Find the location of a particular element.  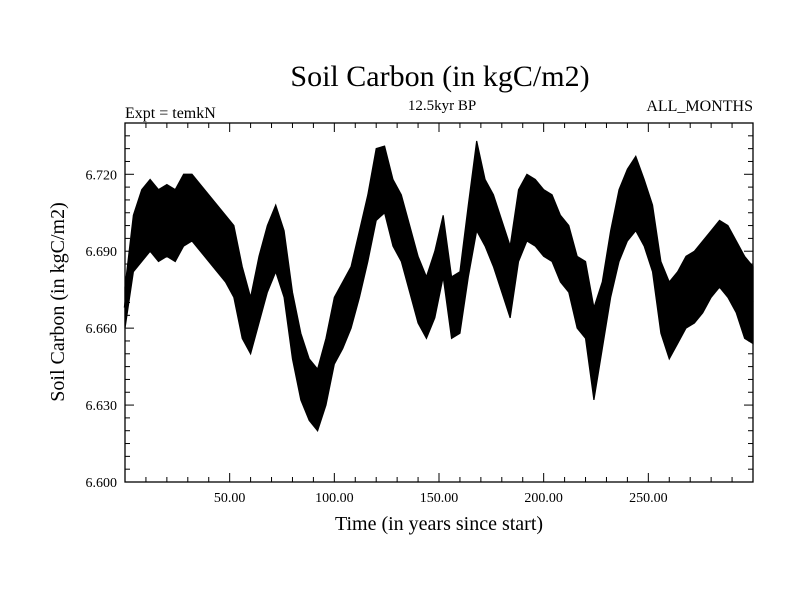

y-tick-label: 6.630 is located at coordinates (102, 406).